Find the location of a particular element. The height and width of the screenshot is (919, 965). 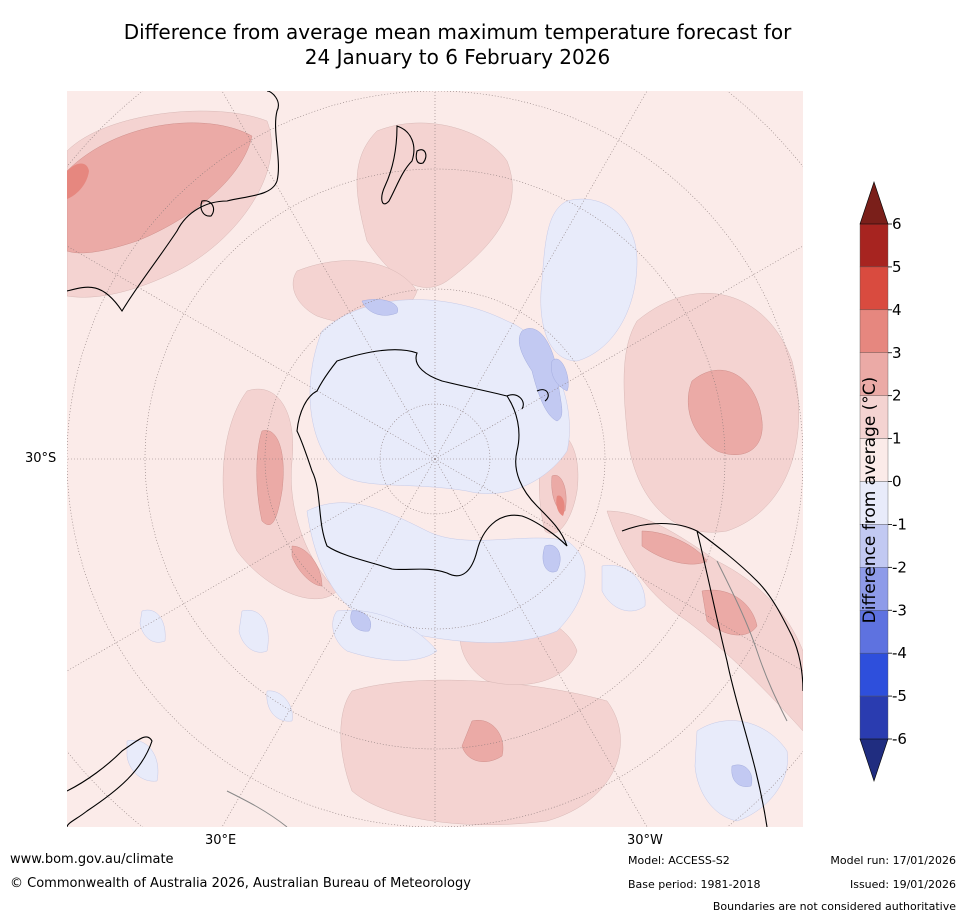

footer-url: www.bom.gov.au/climate is located at coordinates (92, 859).